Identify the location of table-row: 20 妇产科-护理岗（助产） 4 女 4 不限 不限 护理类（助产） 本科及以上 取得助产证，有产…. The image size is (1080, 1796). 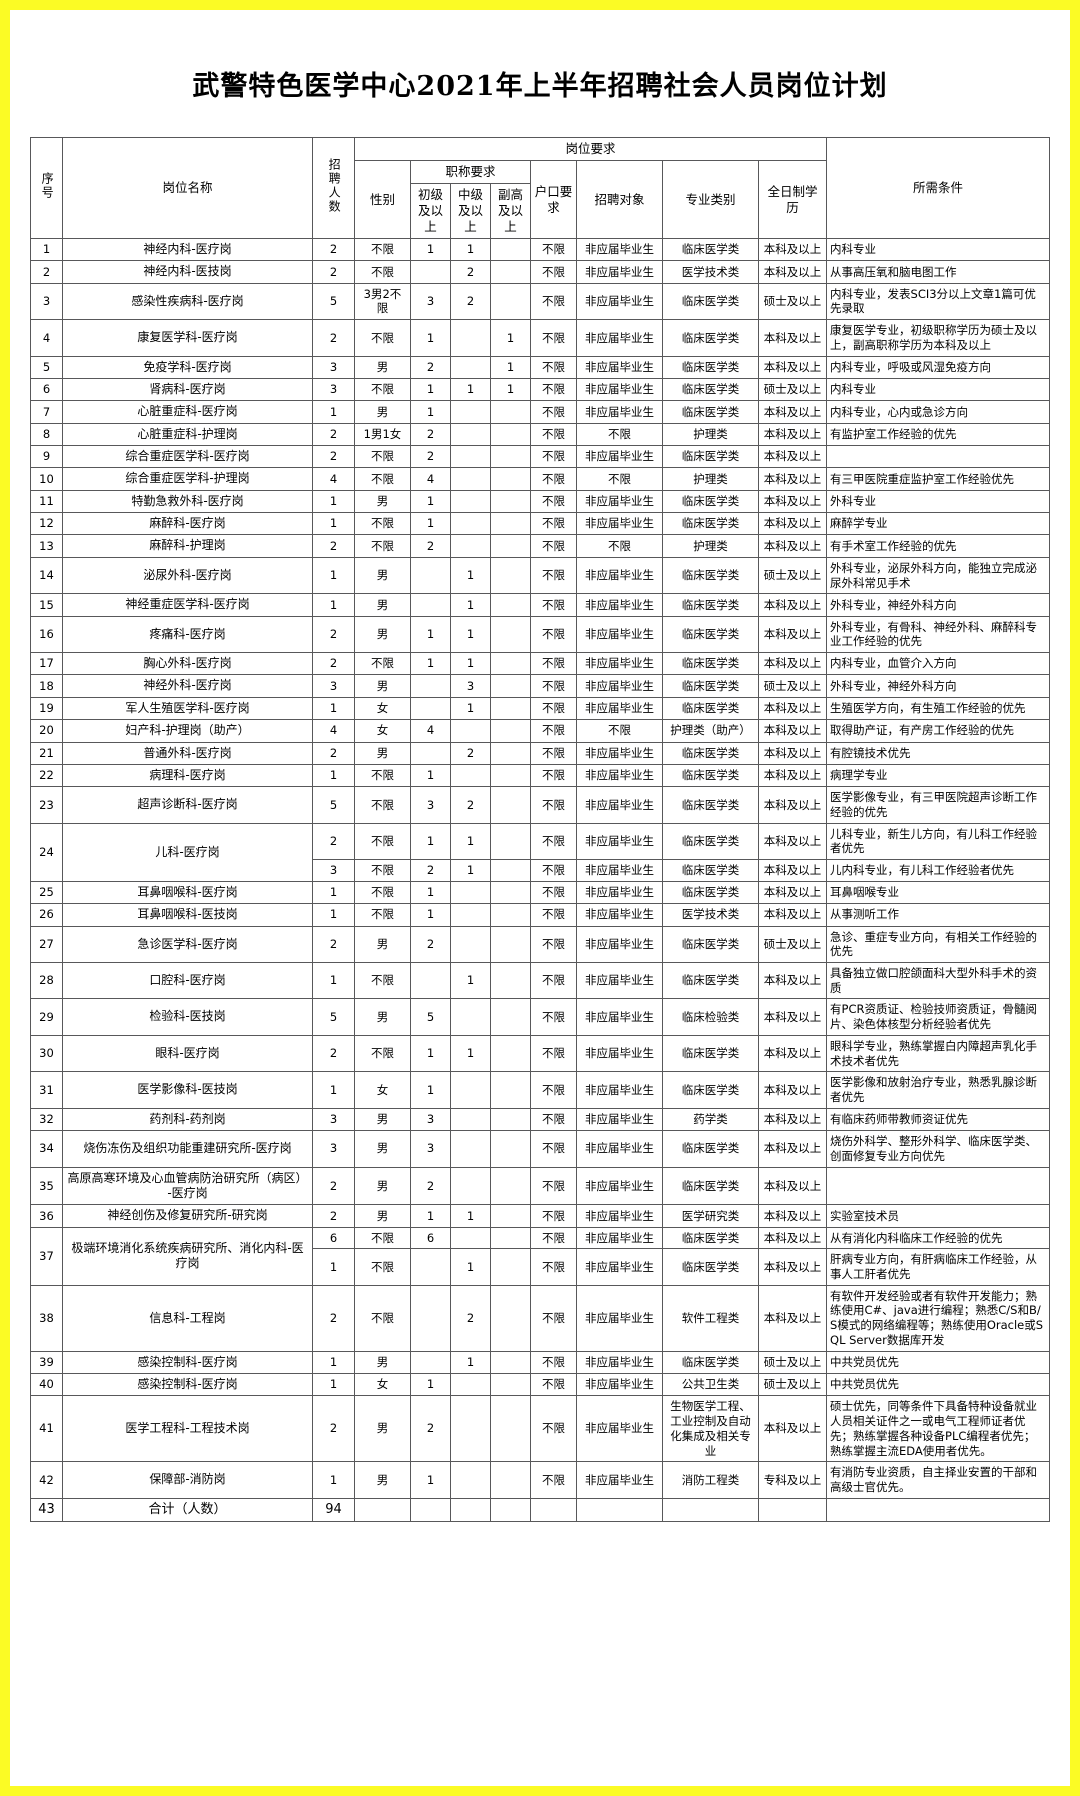
(540, 731).